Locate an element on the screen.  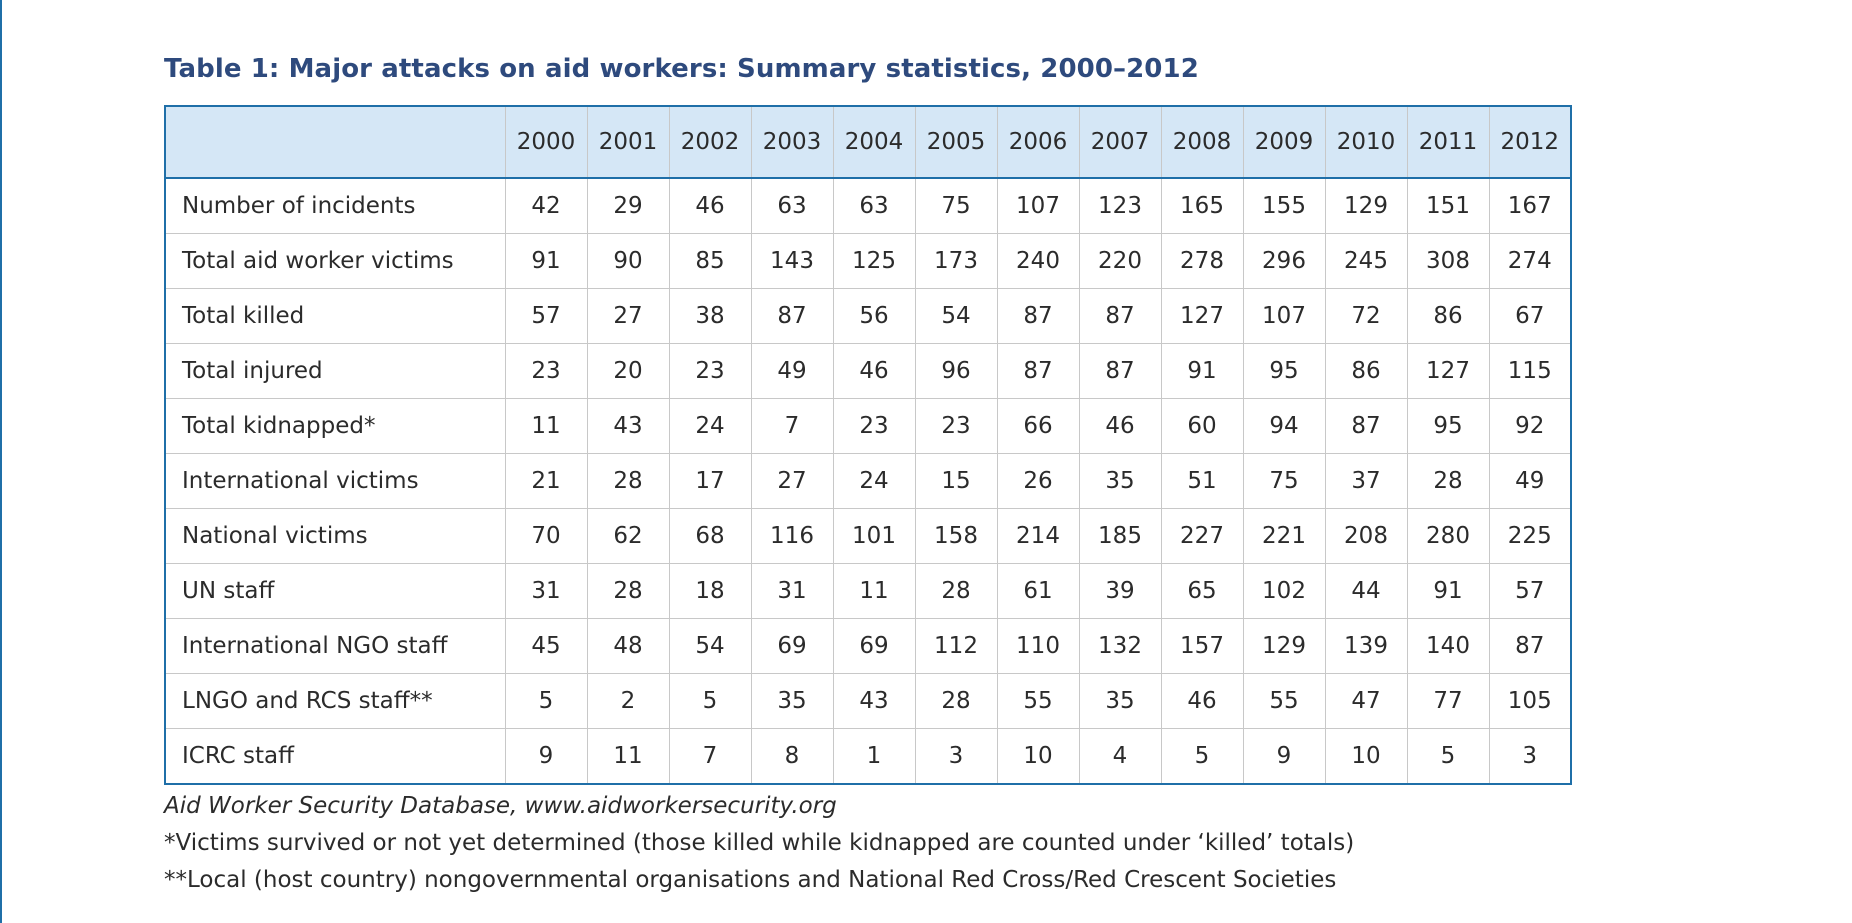
table-cell: 280 is located at coordinates (1448, 536).